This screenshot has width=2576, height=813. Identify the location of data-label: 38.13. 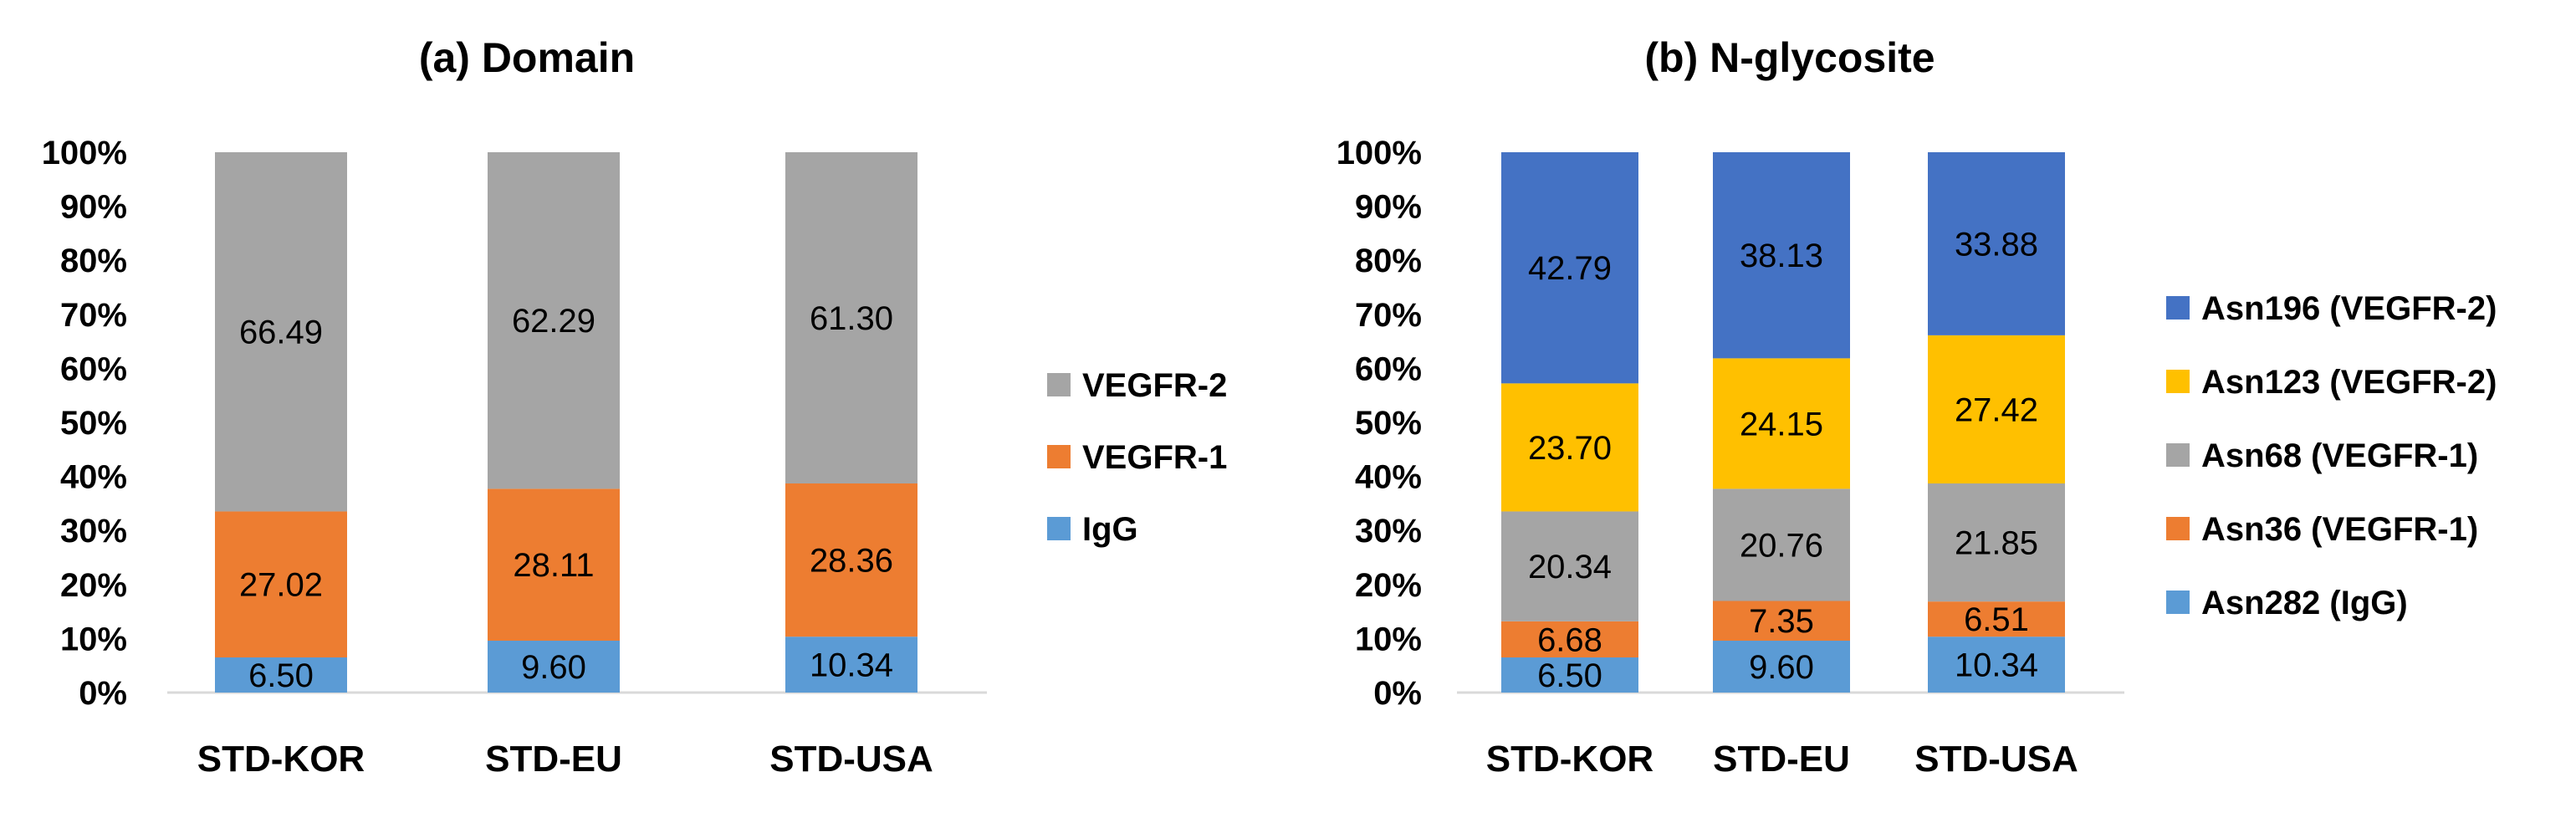
(1781, 256).